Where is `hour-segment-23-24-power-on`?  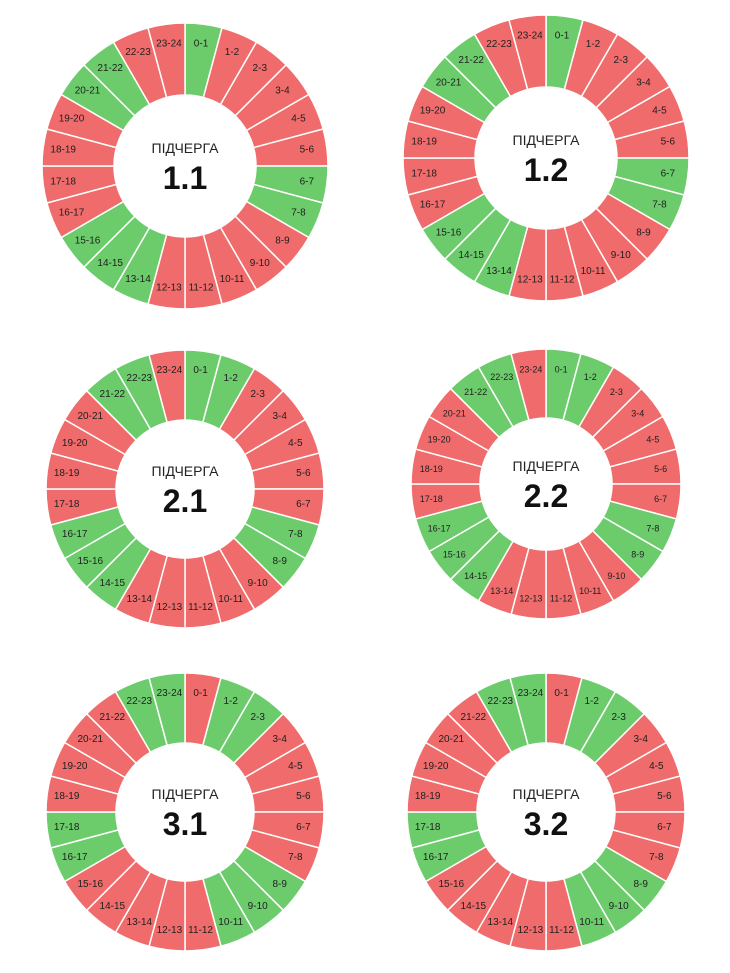 hour-segment-23-24-power-on is located at coordinates (528, 709).